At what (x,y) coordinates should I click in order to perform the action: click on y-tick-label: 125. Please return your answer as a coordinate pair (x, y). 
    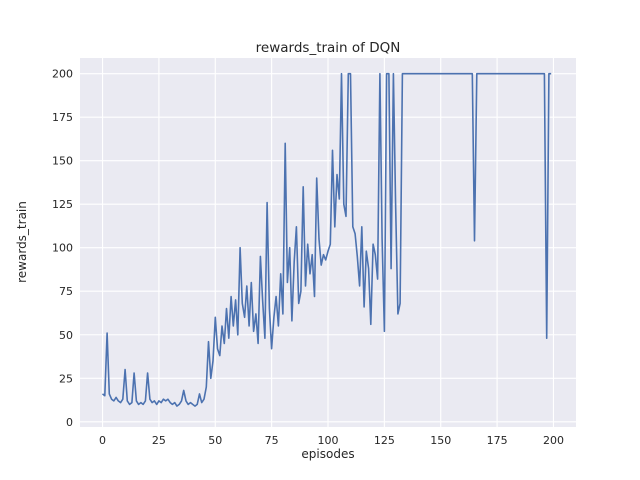
    Looking at the image, I should click on (62, 204).